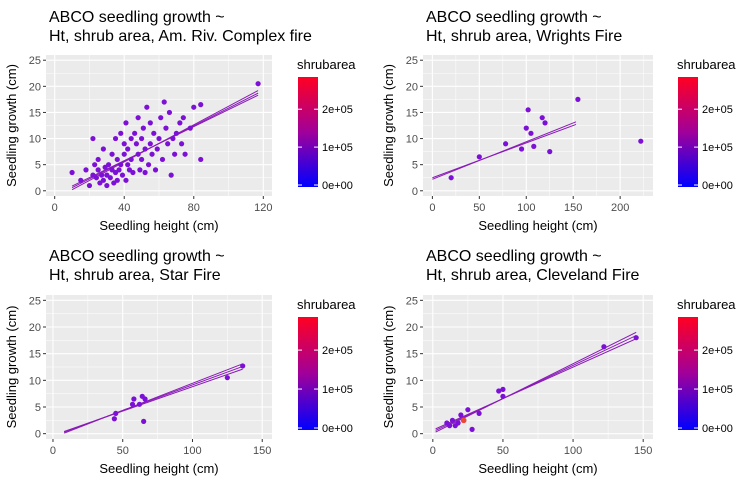  Describe the element at coordinates (194, 208) in the screenshot. I see `x-tick-label: 80` at that location.